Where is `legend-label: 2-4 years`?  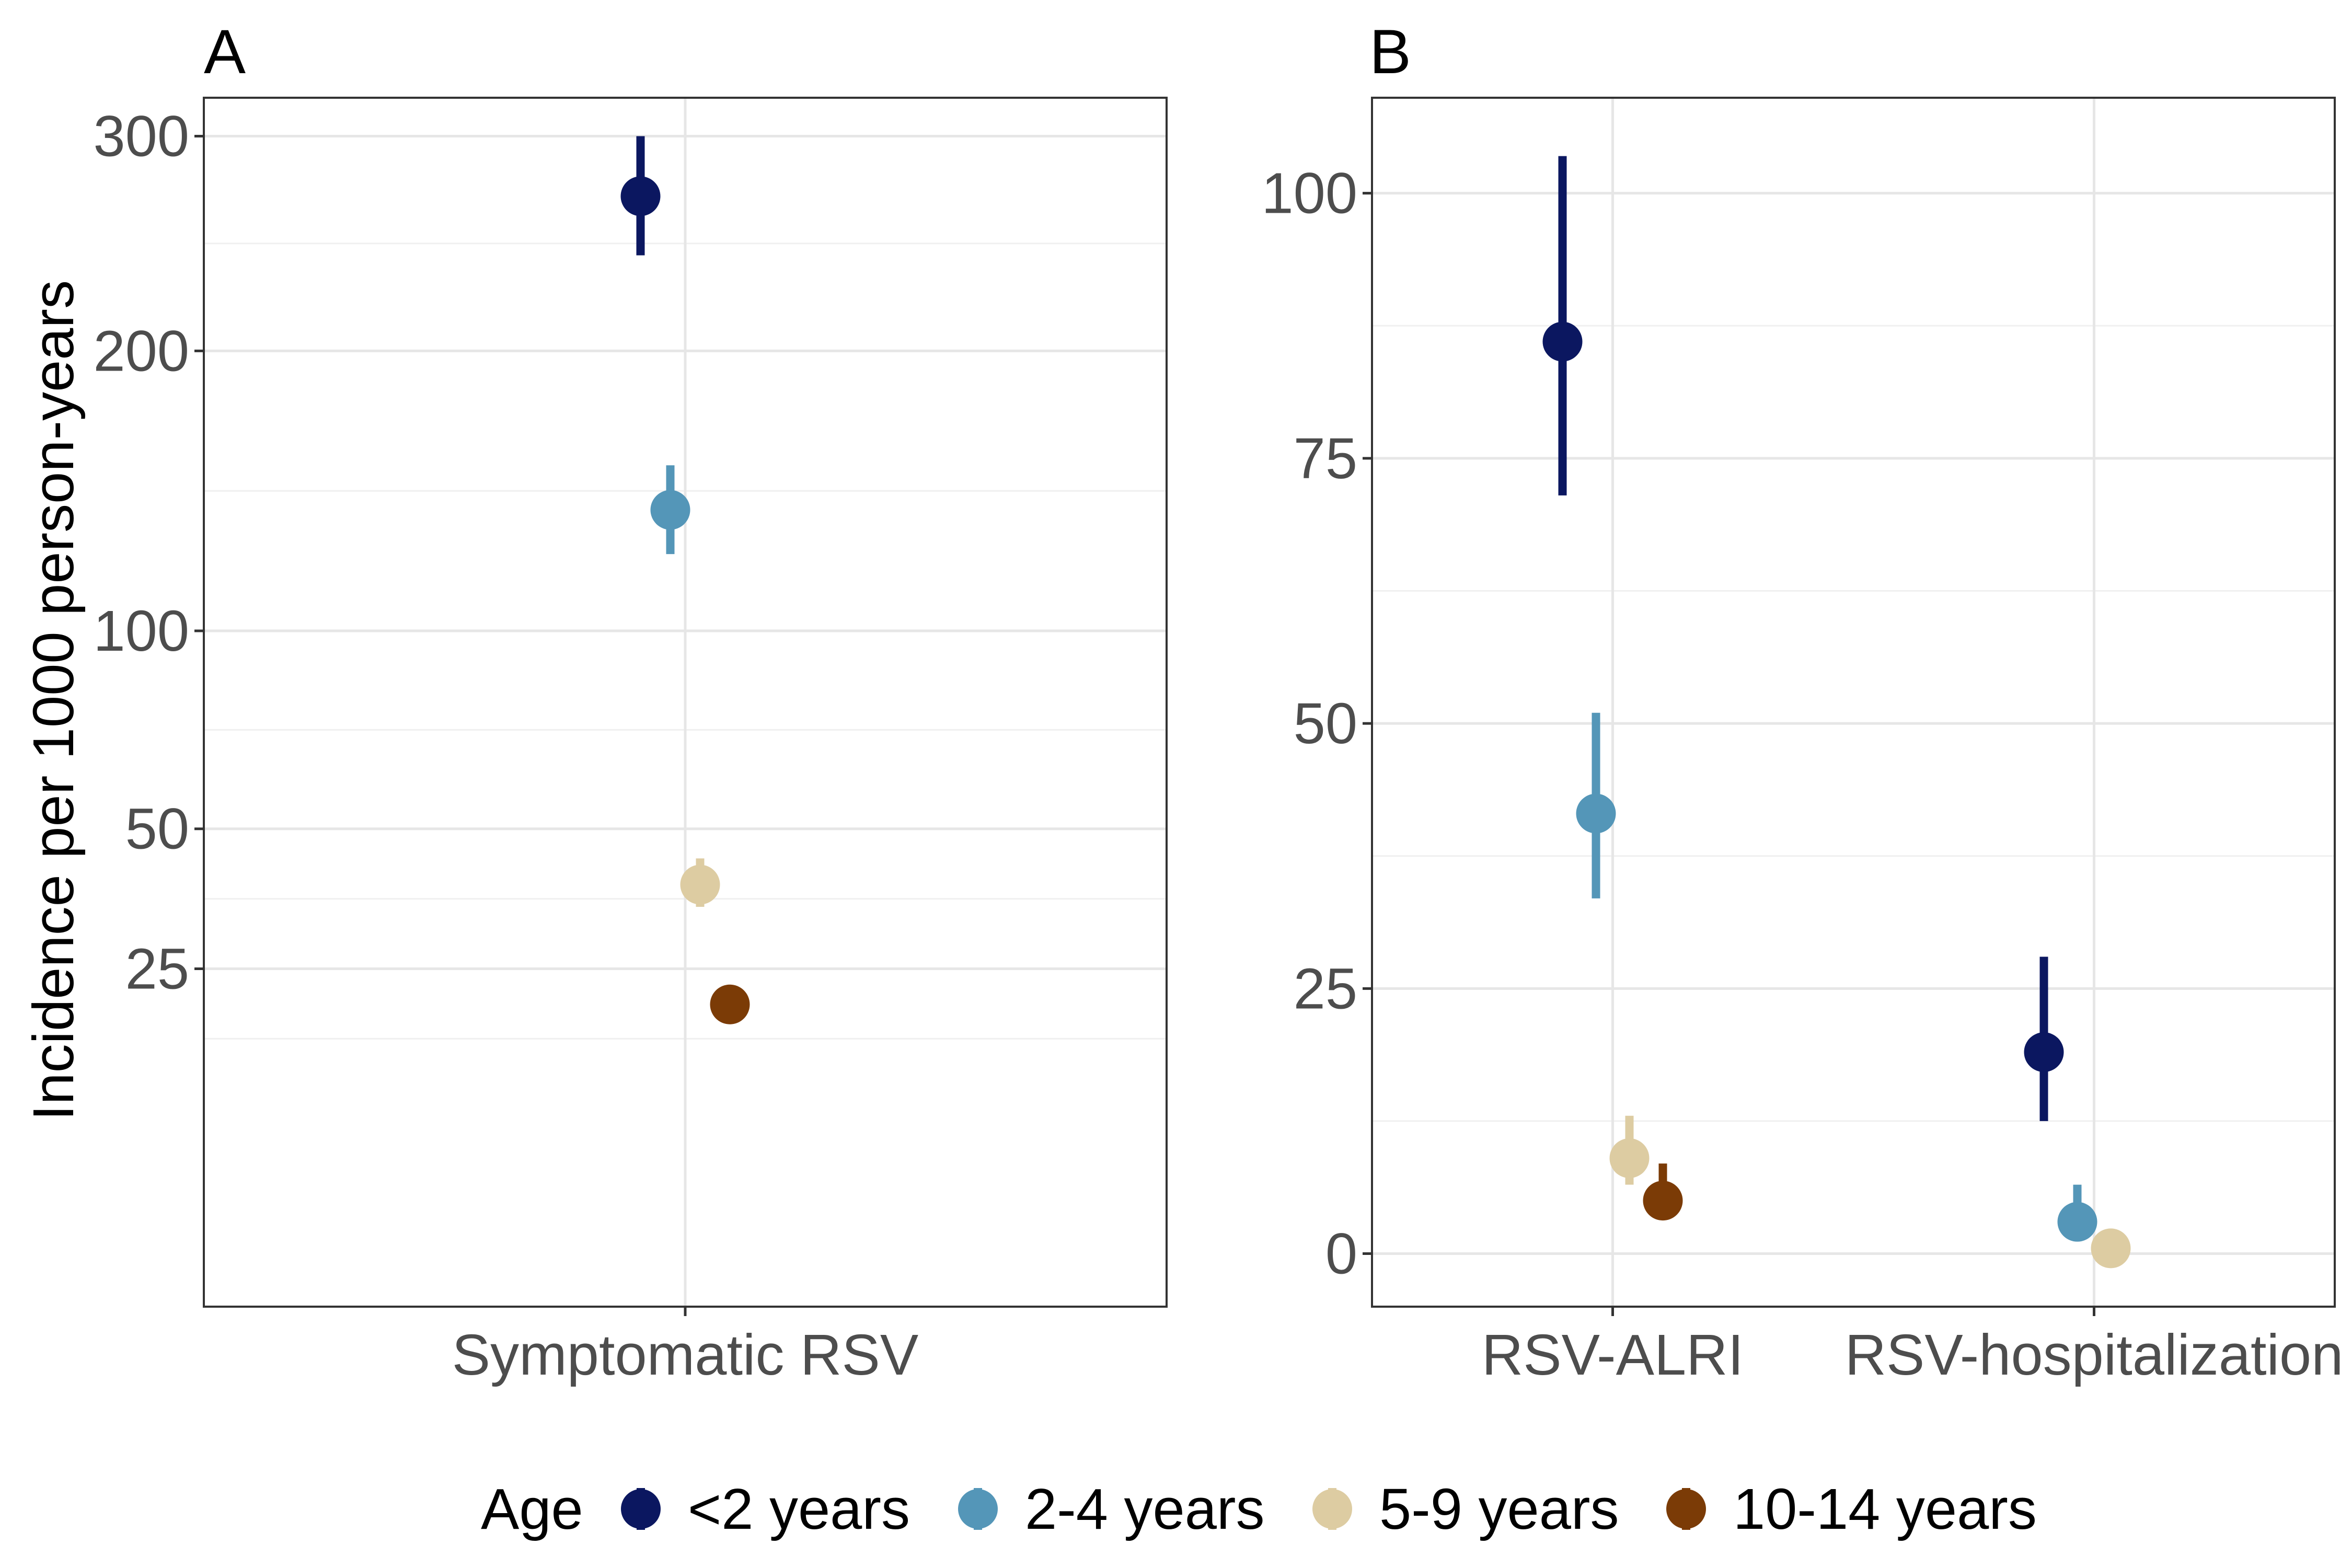
legend-label: 2-4 years is located at coordinates (1145, 1509).